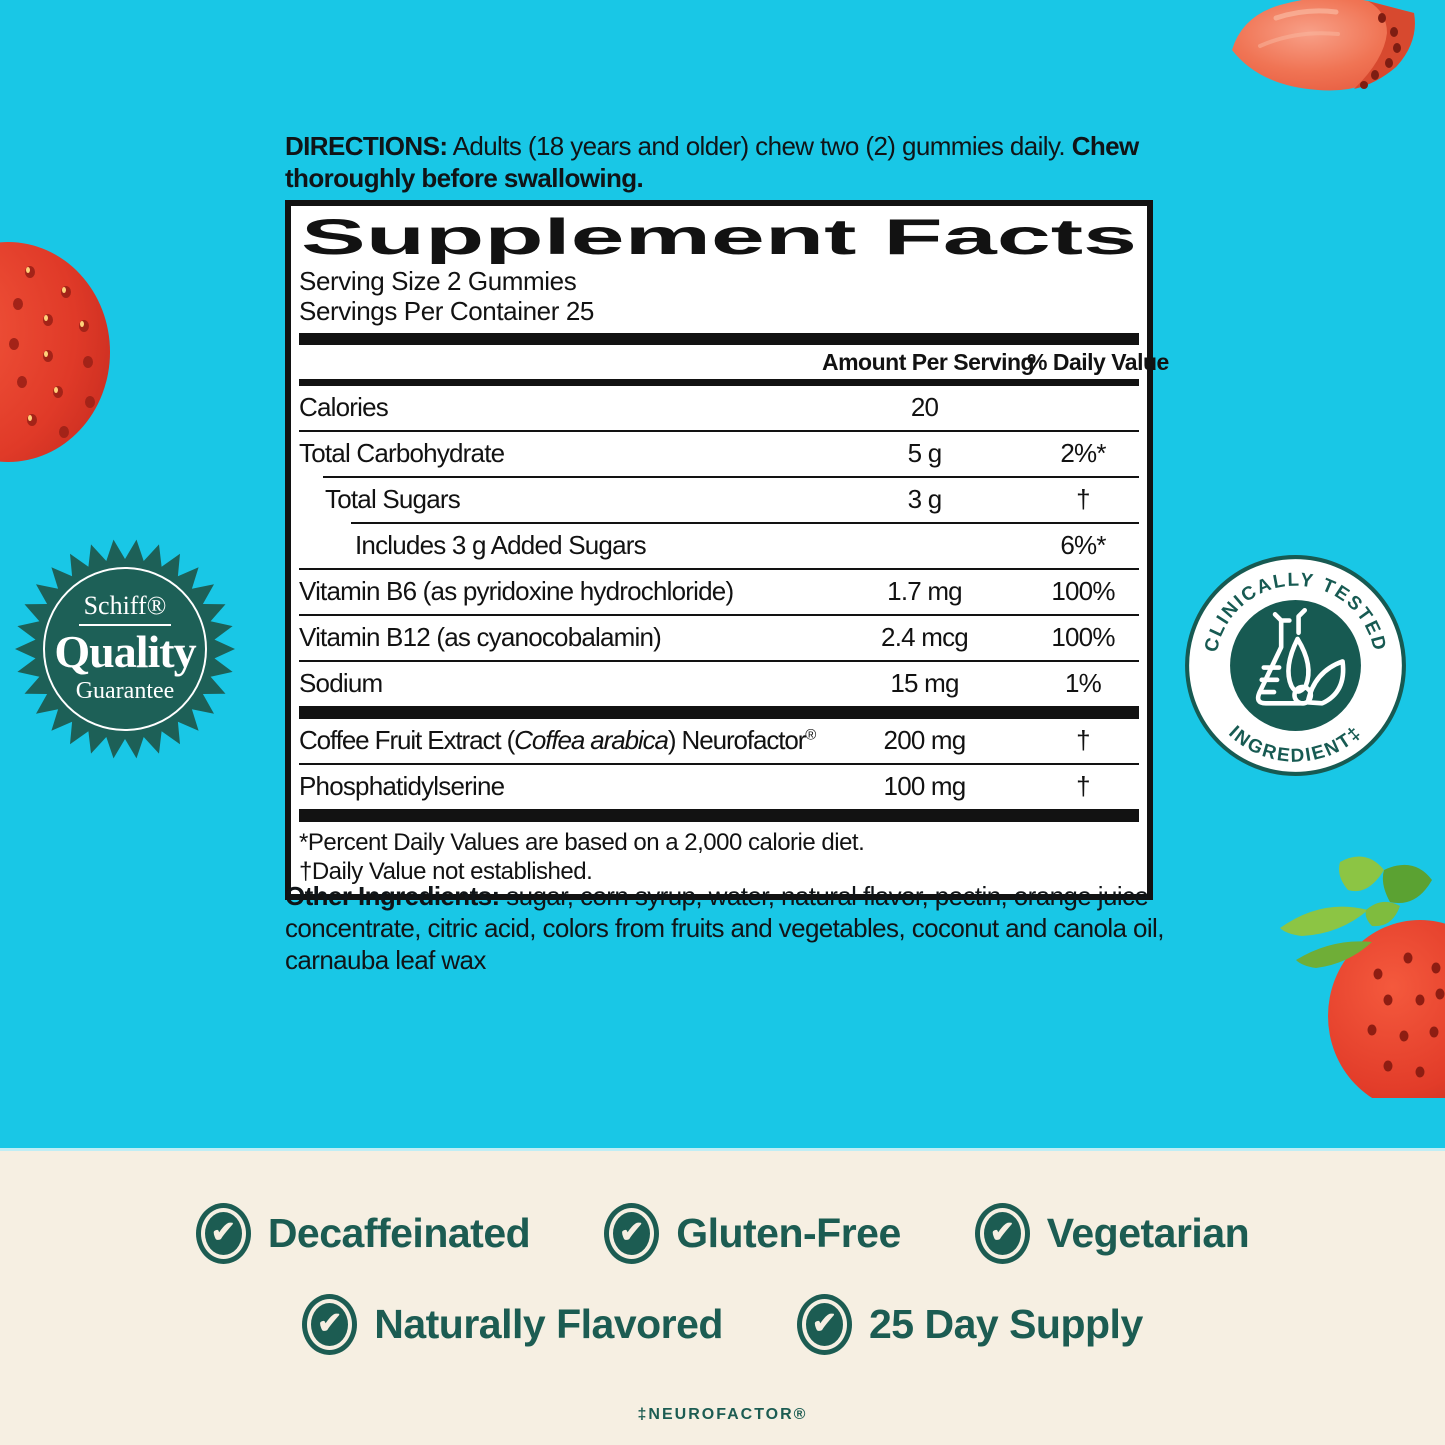  Describe the element at coordinates (363, 1233) in the screenshot. I see `feature-decaffeinated: ✔ Decaffeinated` at that location.